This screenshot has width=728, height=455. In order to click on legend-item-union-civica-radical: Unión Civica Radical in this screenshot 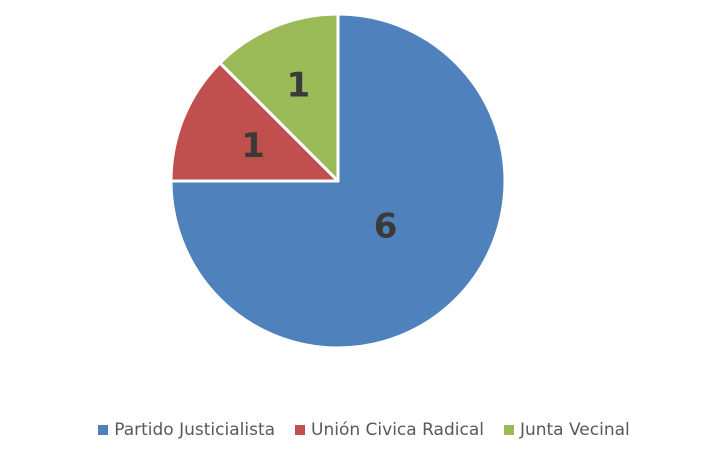, I will do `click(389, 430)`.